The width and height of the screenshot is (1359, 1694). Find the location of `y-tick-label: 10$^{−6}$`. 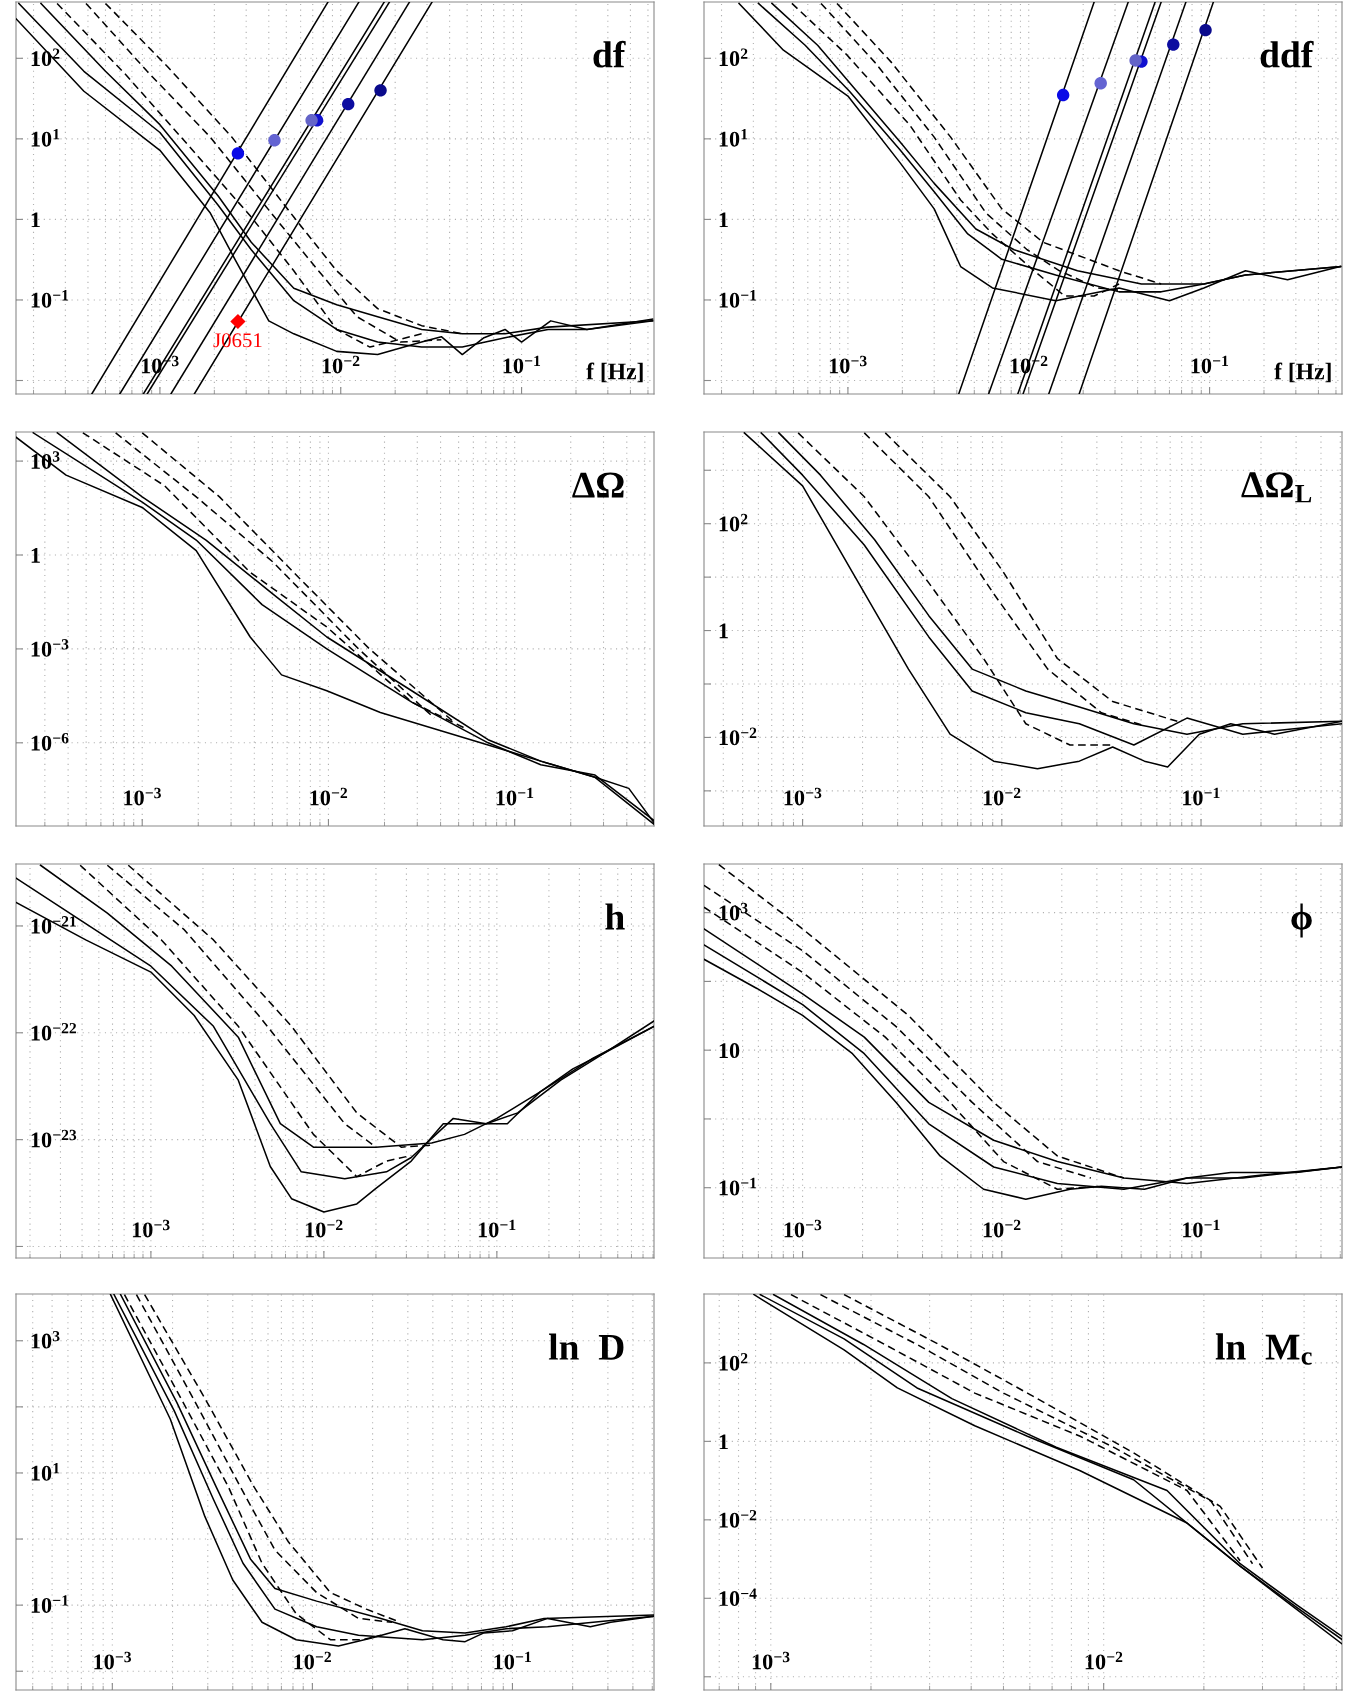

y-tick-label: 10$^{−6}$ is located at coordinates (50, 741).